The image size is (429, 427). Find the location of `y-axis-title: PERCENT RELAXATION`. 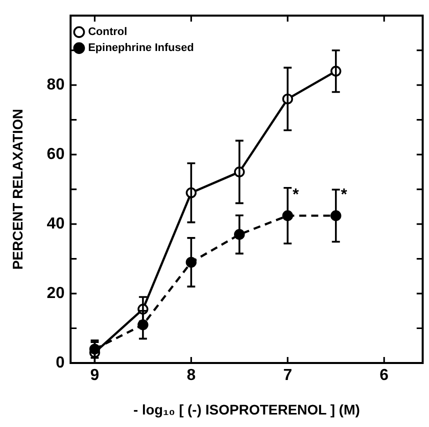

y-axis-title: PERCENT RELAXATION is located at coordinates (17, 189).